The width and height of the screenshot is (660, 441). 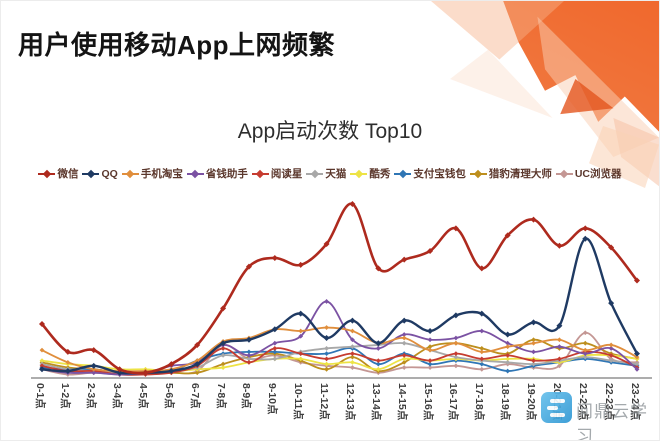 I want to click on legend-item: 猎豹清理大师, so click(x=510, y=173).